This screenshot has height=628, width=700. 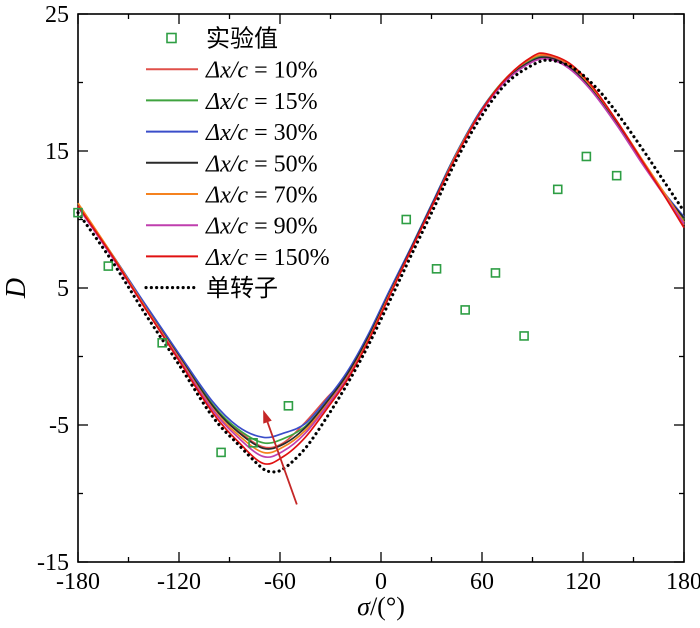 What do you see at coordinates (261, 227) in the screenshot?
I see `legend-label-dx90: Δx/c = 90%` at bounding box center [261, 227].